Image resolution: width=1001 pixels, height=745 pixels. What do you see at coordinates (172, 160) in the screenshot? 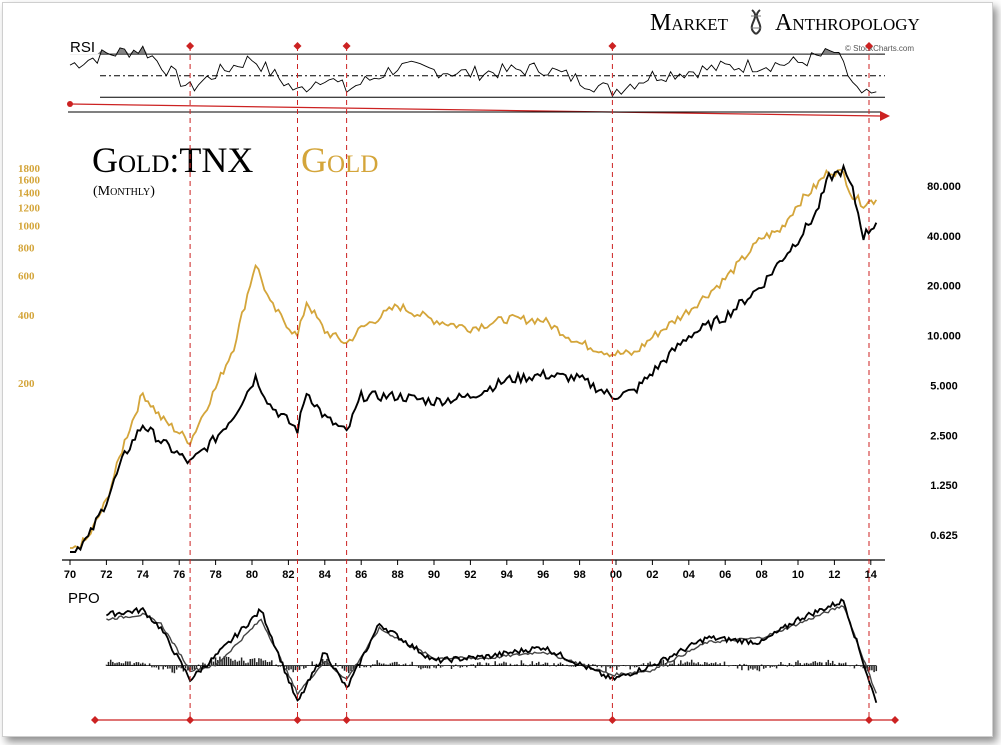
I see `chart-title: Gold:TNX` at bounding box center [172, 160].